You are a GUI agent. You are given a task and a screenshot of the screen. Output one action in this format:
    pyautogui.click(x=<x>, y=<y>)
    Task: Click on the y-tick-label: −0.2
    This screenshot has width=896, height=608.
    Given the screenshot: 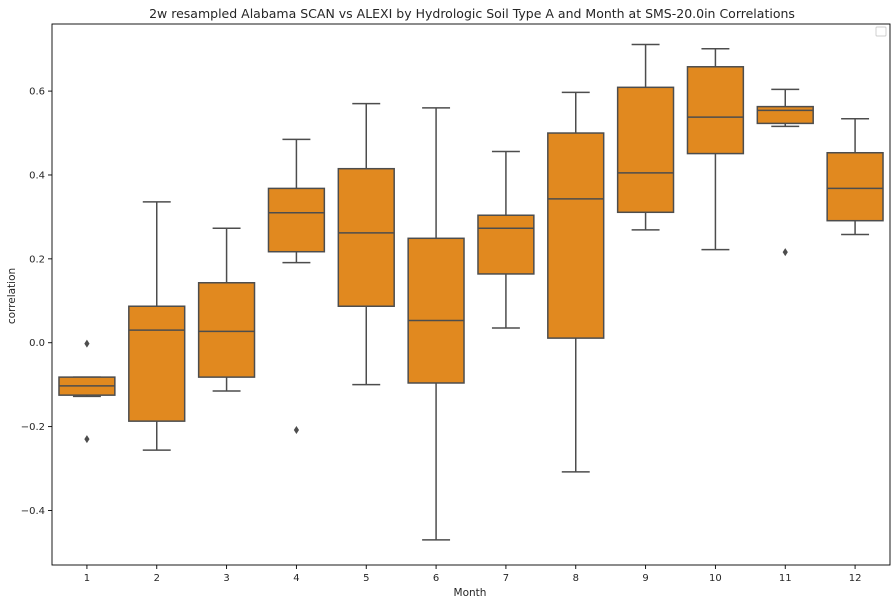 What is the action you would take?
    pyautogui.click(x=33, y=427)
    